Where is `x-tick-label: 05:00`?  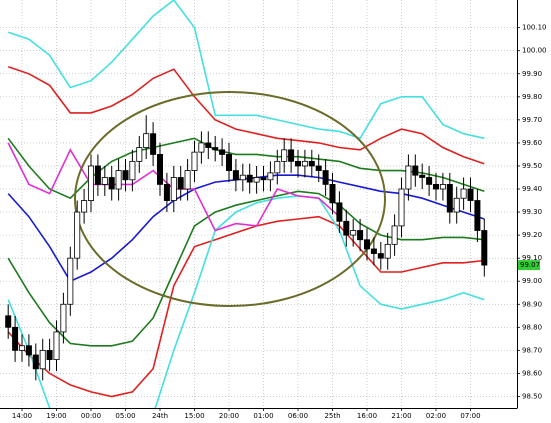
x-tick-label: 05:00 is located at coordinates (125, 416).